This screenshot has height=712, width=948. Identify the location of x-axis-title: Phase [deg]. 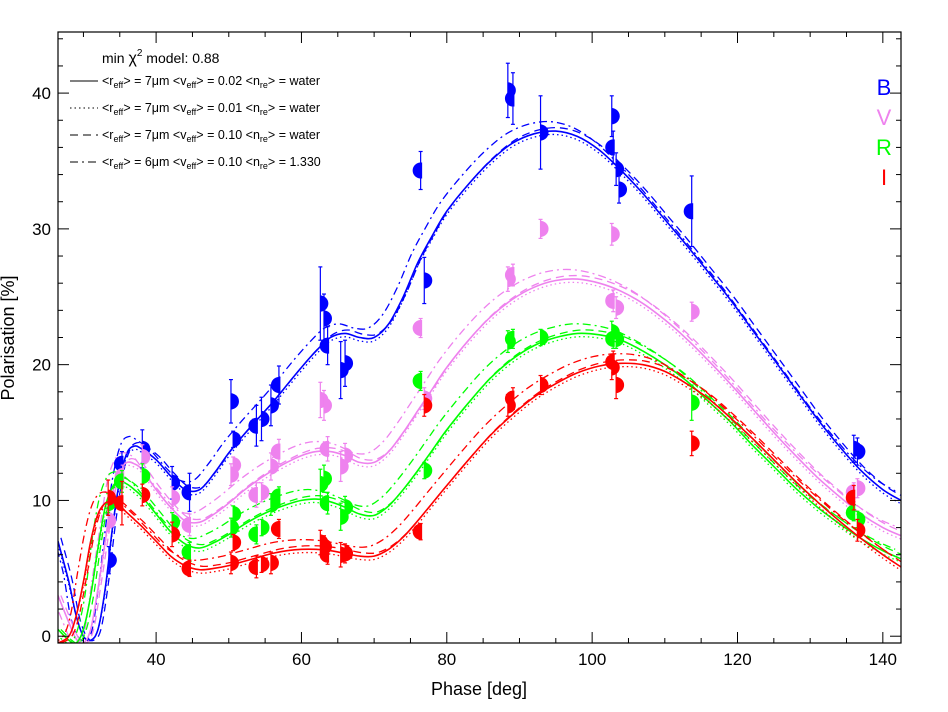
(479, 689).